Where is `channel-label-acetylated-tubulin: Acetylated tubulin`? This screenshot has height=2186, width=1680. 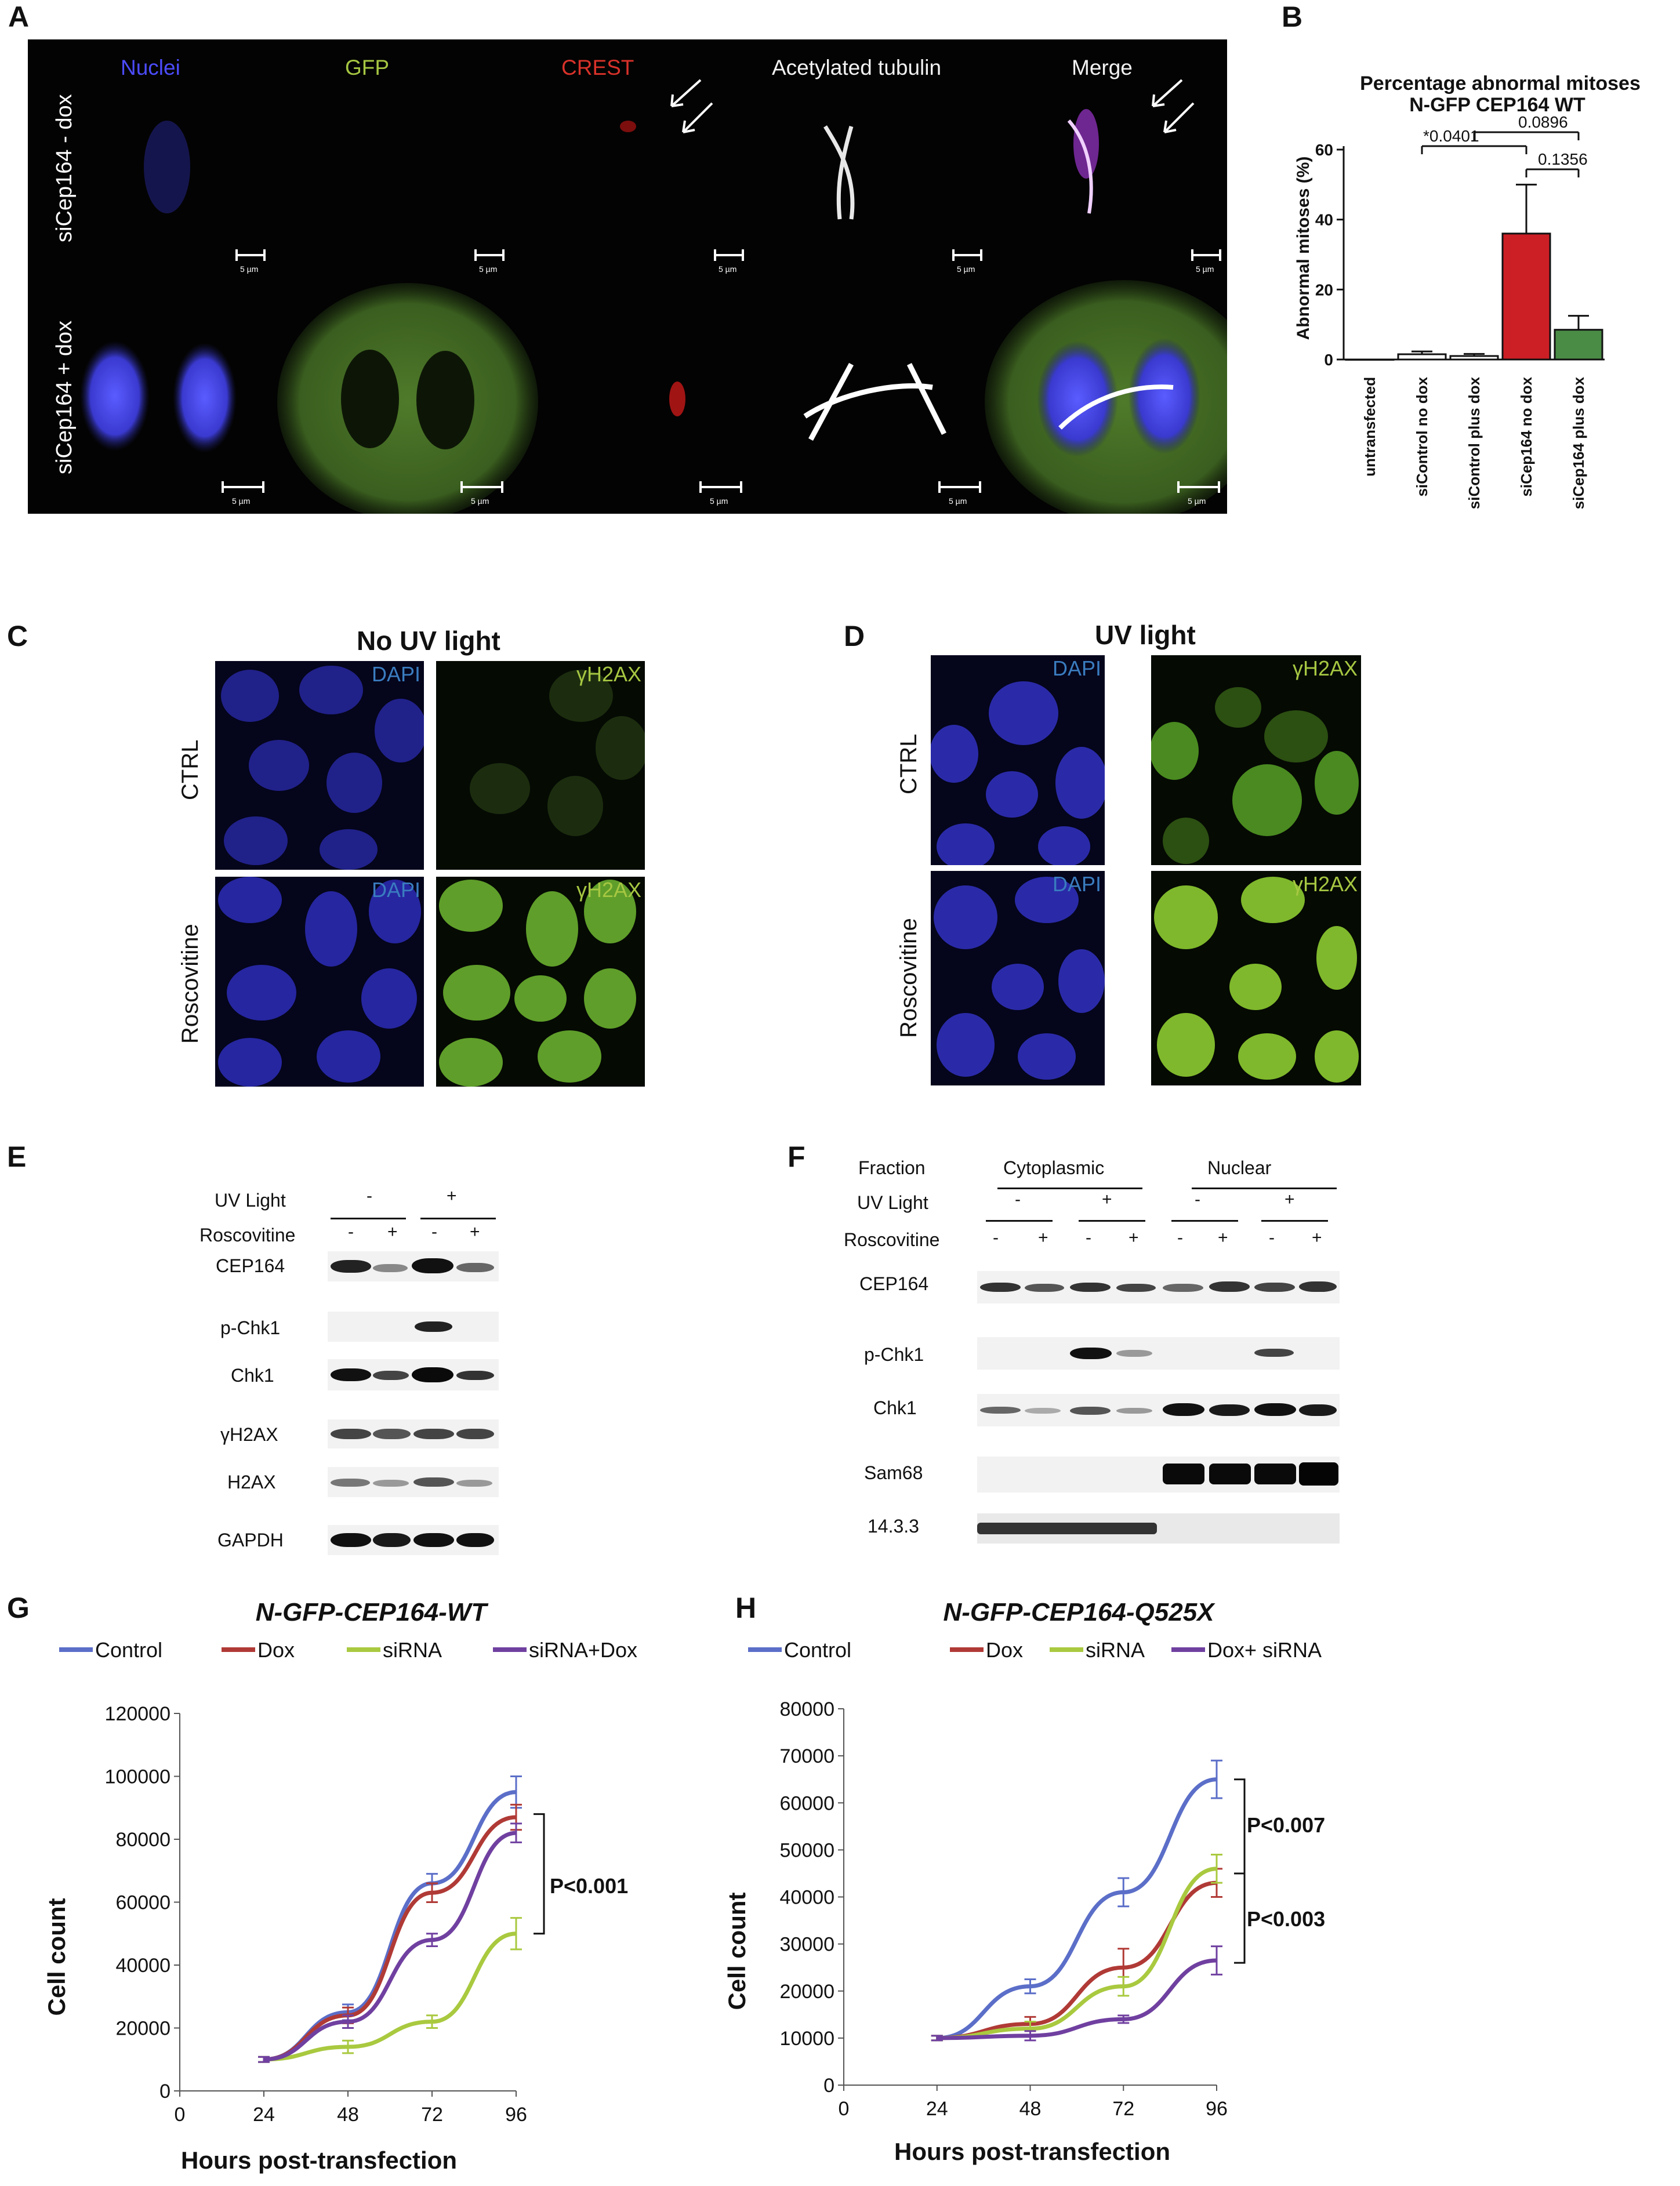
channel-label-acetylated-tubulin: Acetylated tubulin is located at coordinates (857, 67).